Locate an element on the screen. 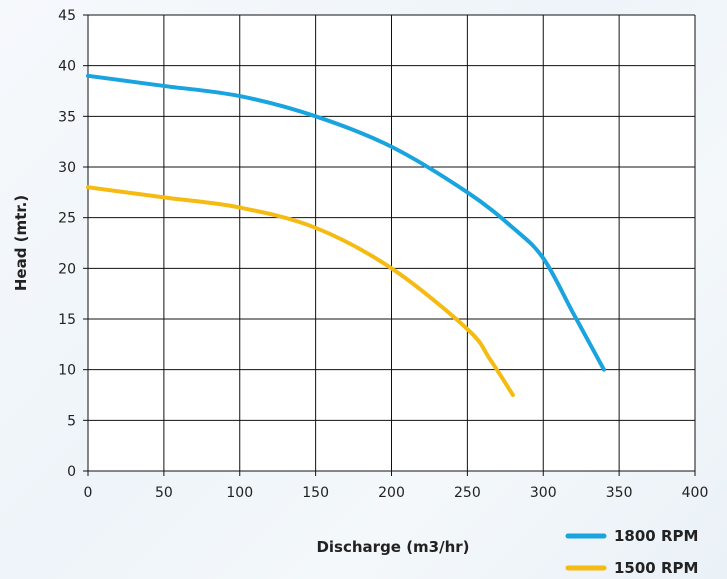 Image resolution: width=727 pixels, height=579 pixels. x-tick-label: 300 is located at coordinates (543, 493).